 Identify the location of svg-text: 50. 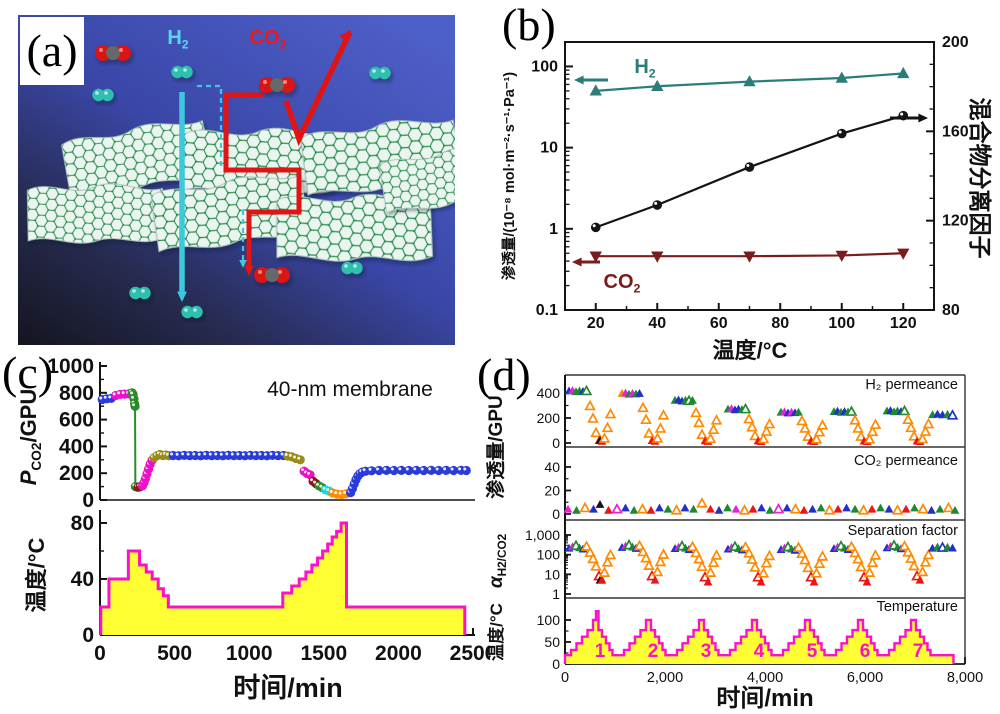
(552, 642).